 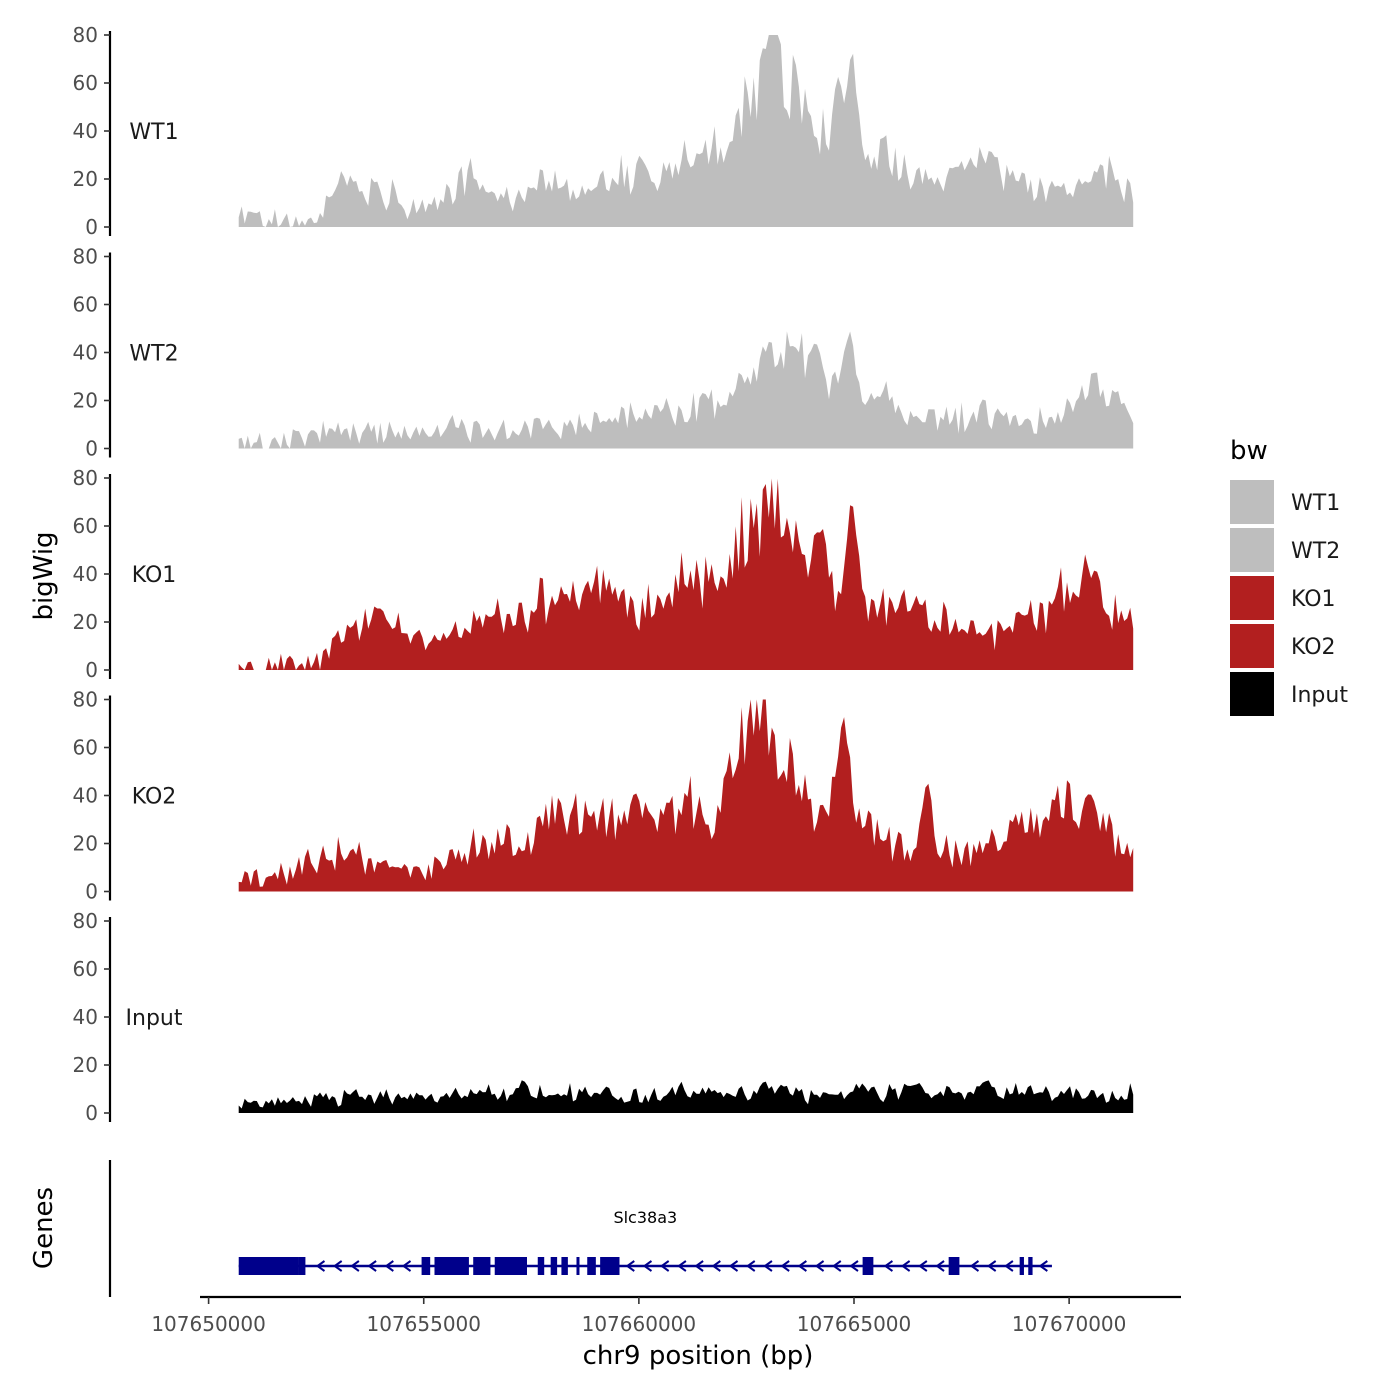 I want to click on legend-label-wt2: WT2, so click(x=1315, y=551).